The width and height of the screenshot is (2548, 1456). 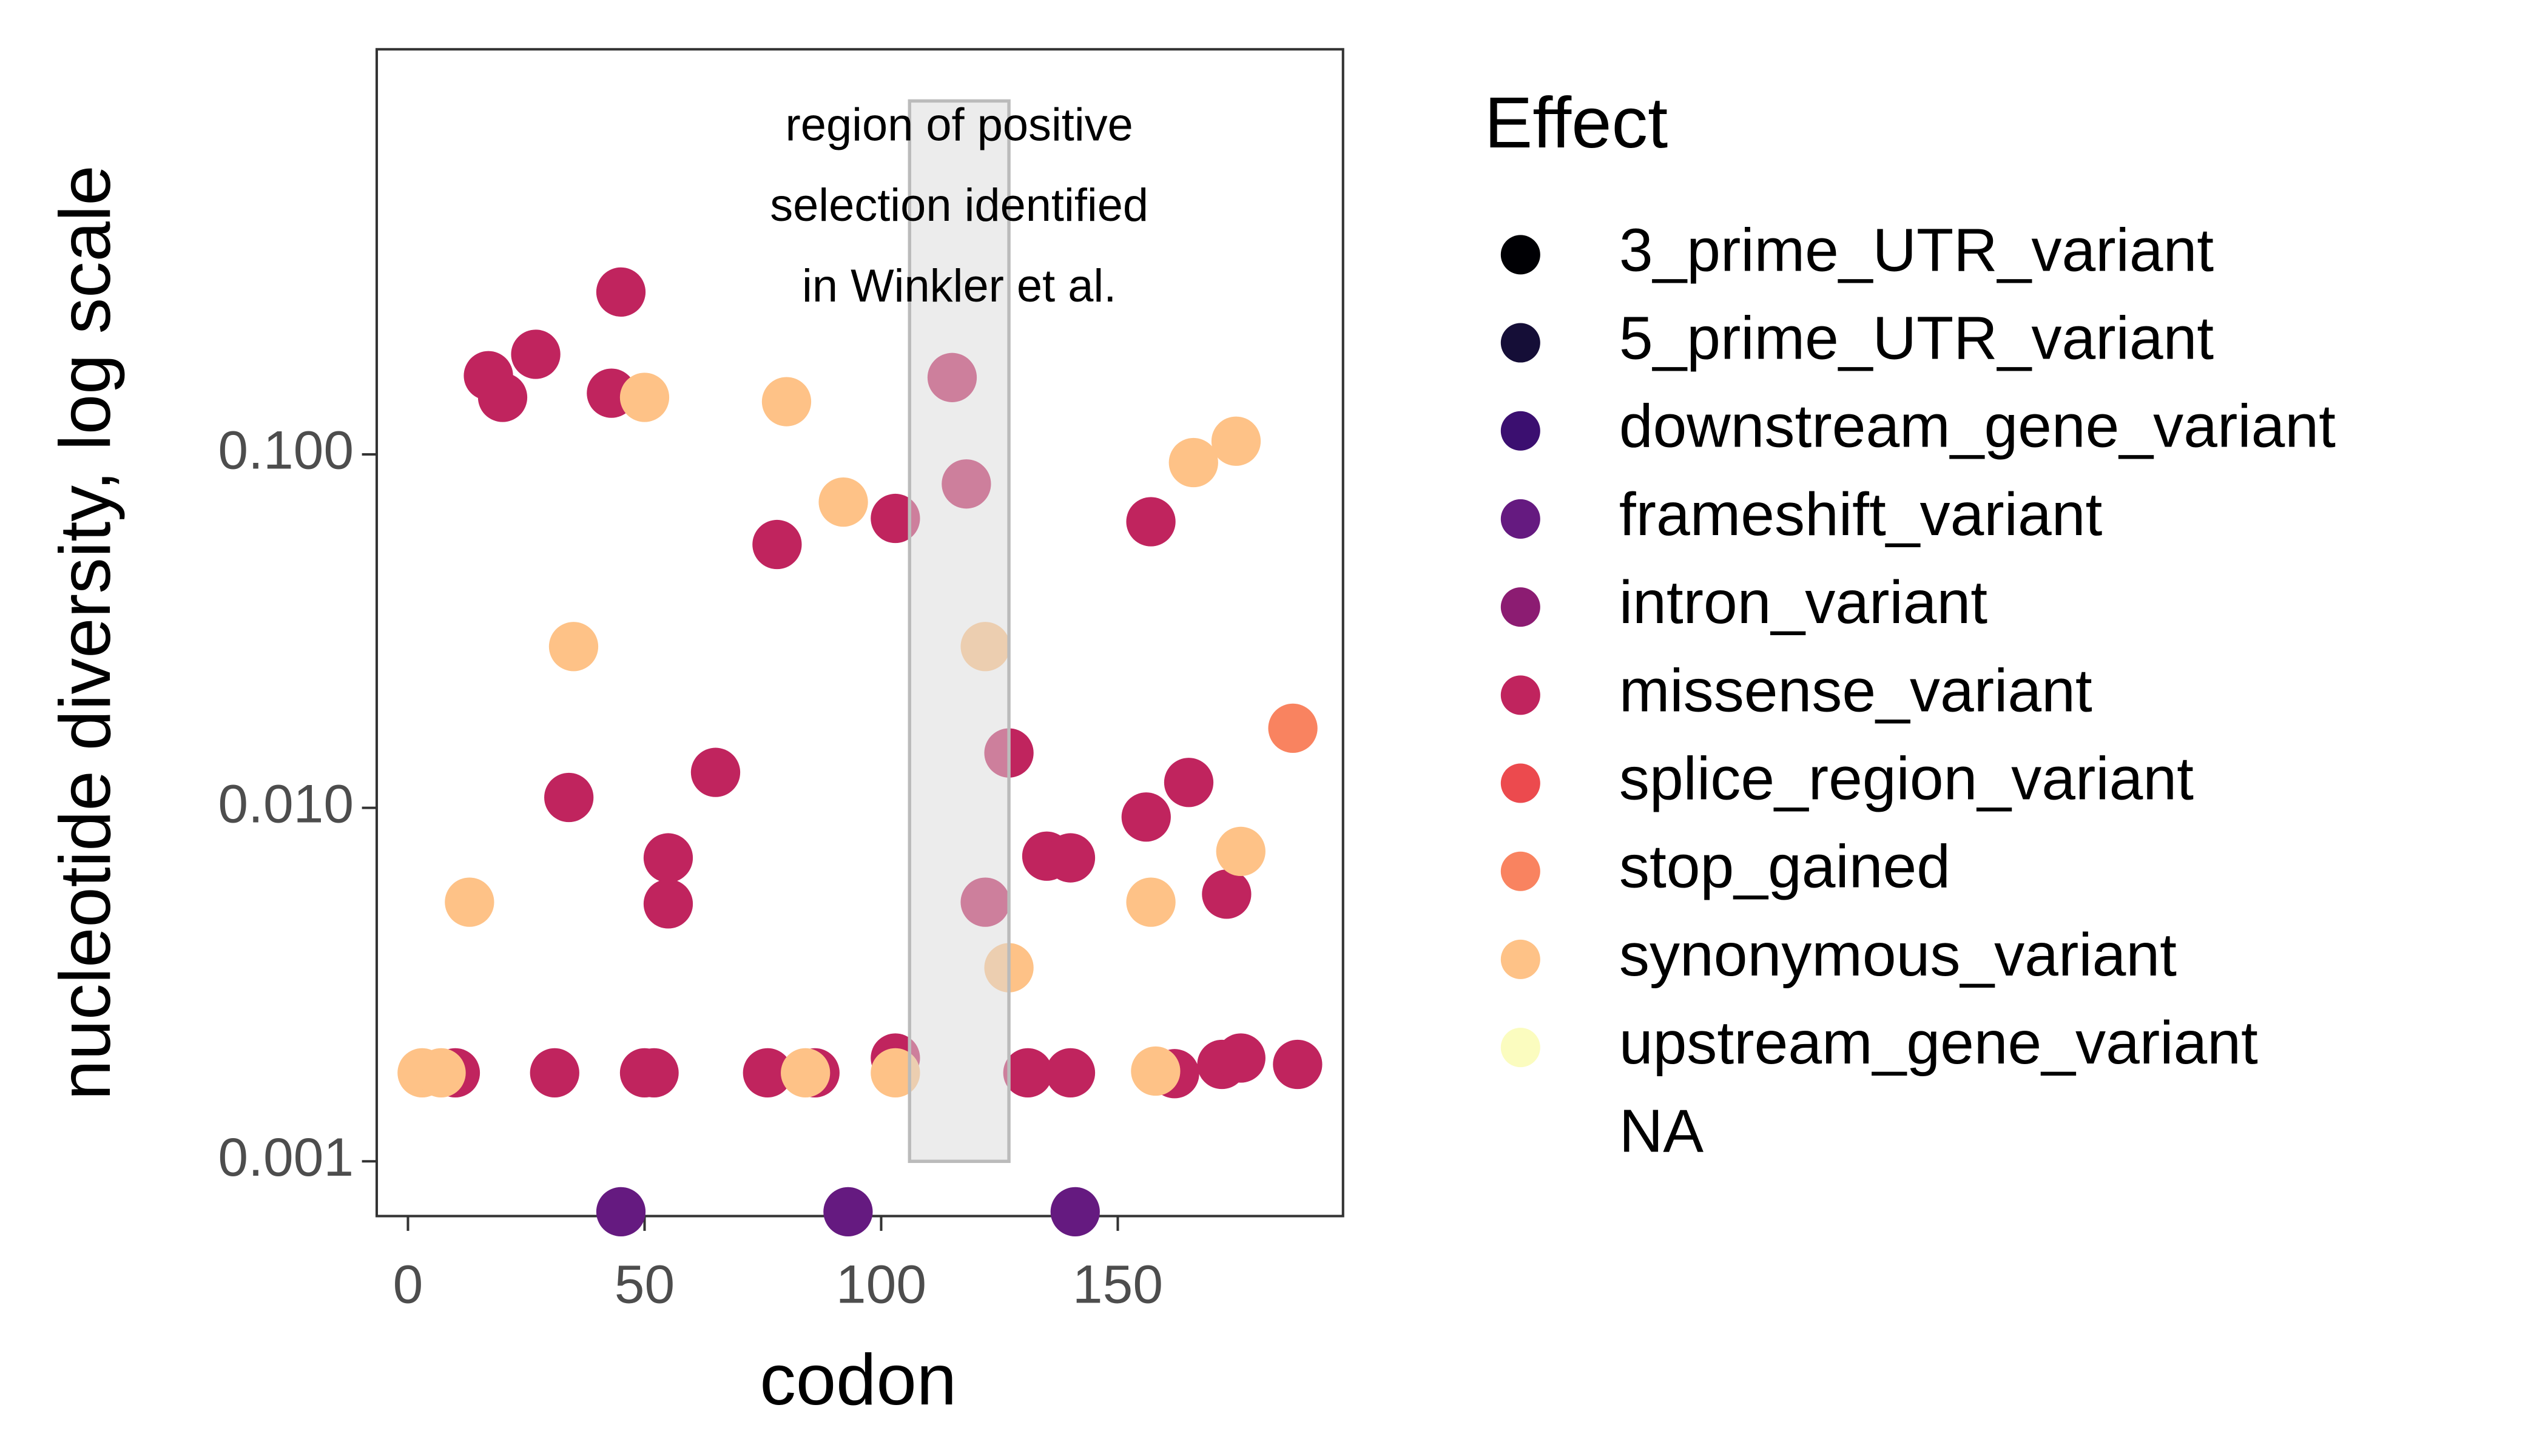 I want to click on x-tick-label: 100, so click(x=881, y=1283).